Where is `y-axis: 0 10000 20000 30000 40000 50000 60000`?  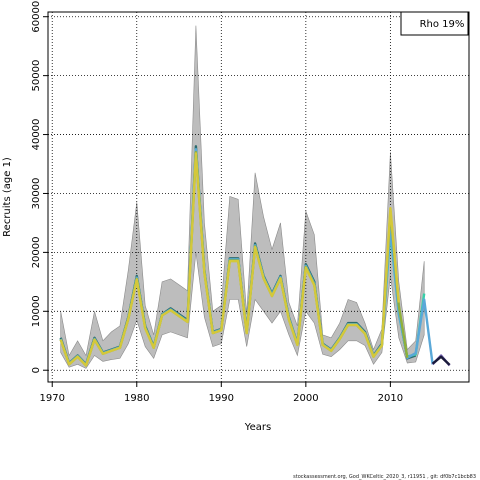
y-axis: 0 10000 20000 30000 40000 50000 60000 is located at coordinates (39, 187).